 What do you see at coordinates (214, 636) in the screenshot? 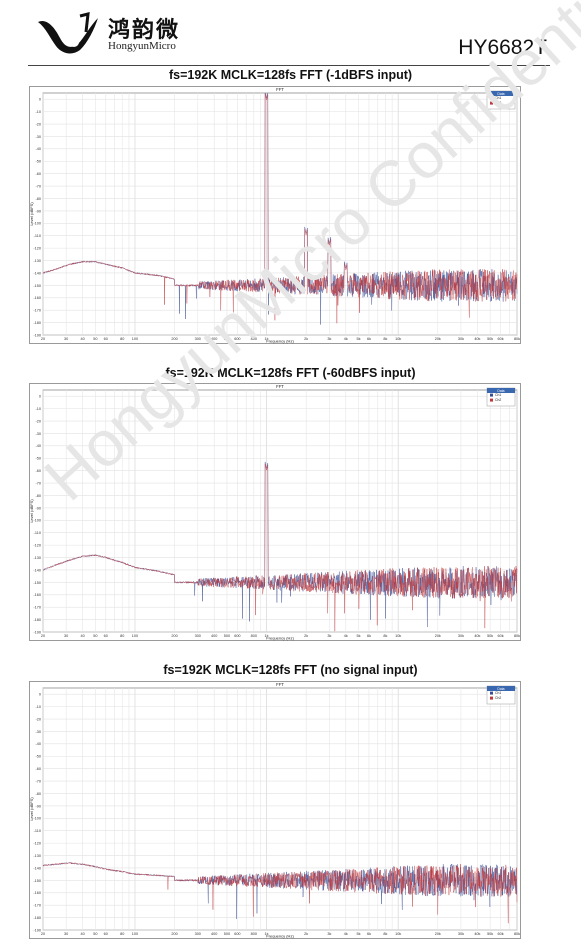
I see `x-tick-label: 400` at bounding box center [214, 636].